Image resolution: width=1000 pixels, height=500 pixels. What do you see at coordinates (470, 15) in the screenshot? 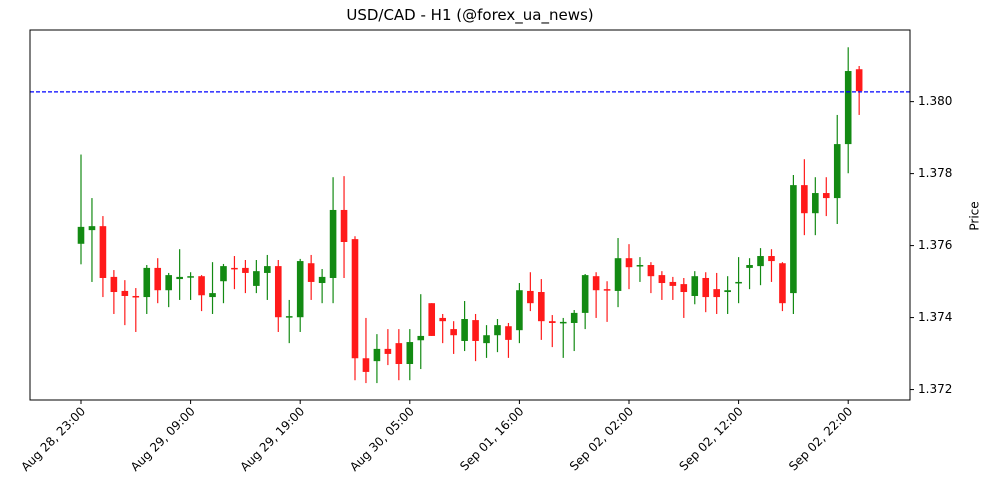
I see `chart-title: USD/CAD - H1 (@forex_ua_news)` at bounding box center [470, 15].